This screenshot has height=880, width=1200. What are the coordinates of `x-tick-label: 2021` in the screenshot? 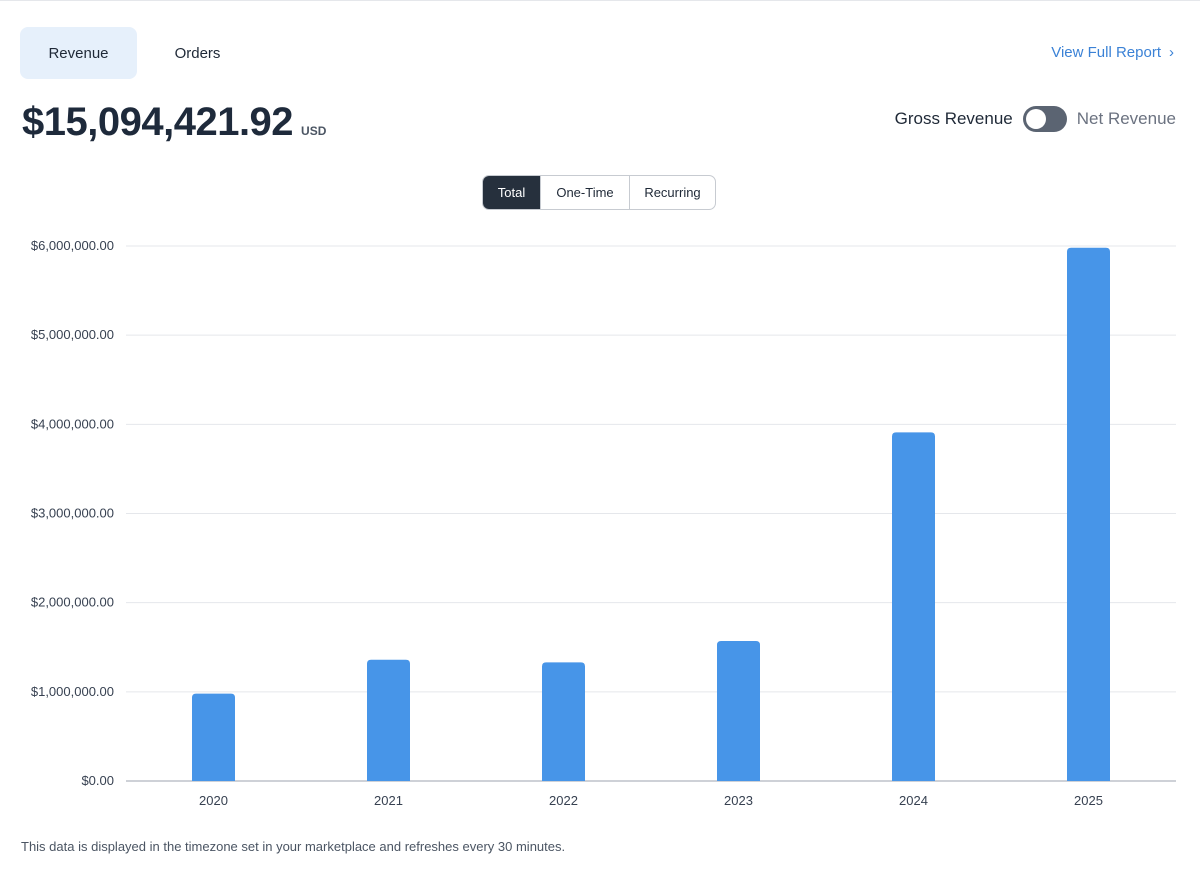 It's located at (388, 800).